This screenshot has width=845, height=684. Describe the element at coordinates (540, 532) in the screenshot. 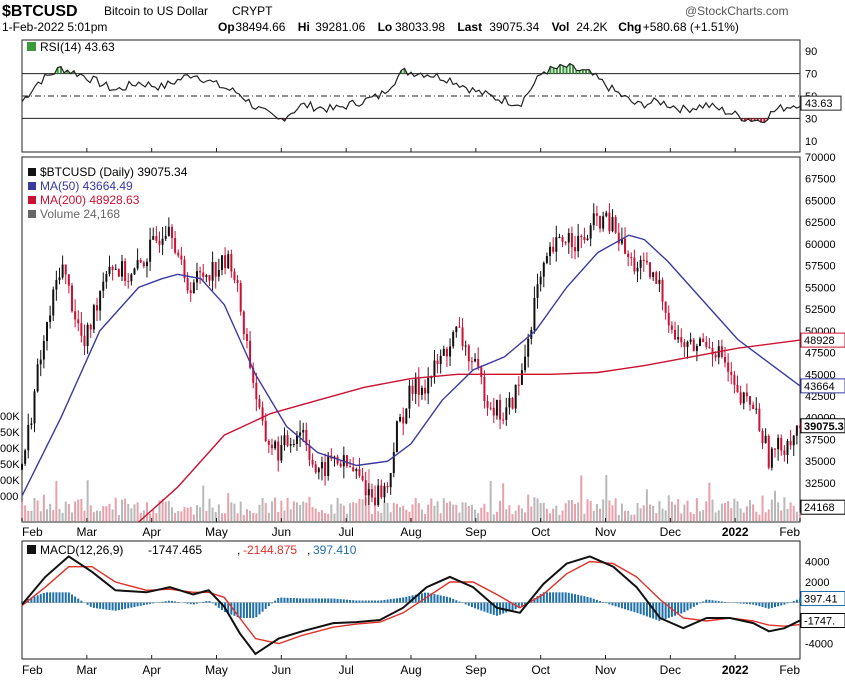

I see `x-tick-label: Oct` at that location.